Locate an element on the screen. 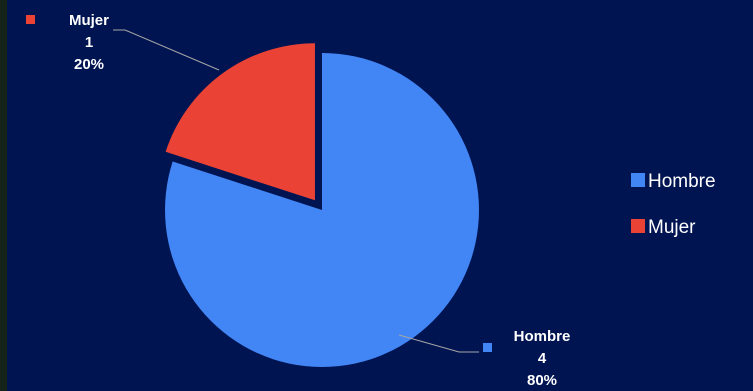 The height and width of the screenshot is (391, 753). data-label-name-mujer: Mujer is located at coordinates (89, 20).